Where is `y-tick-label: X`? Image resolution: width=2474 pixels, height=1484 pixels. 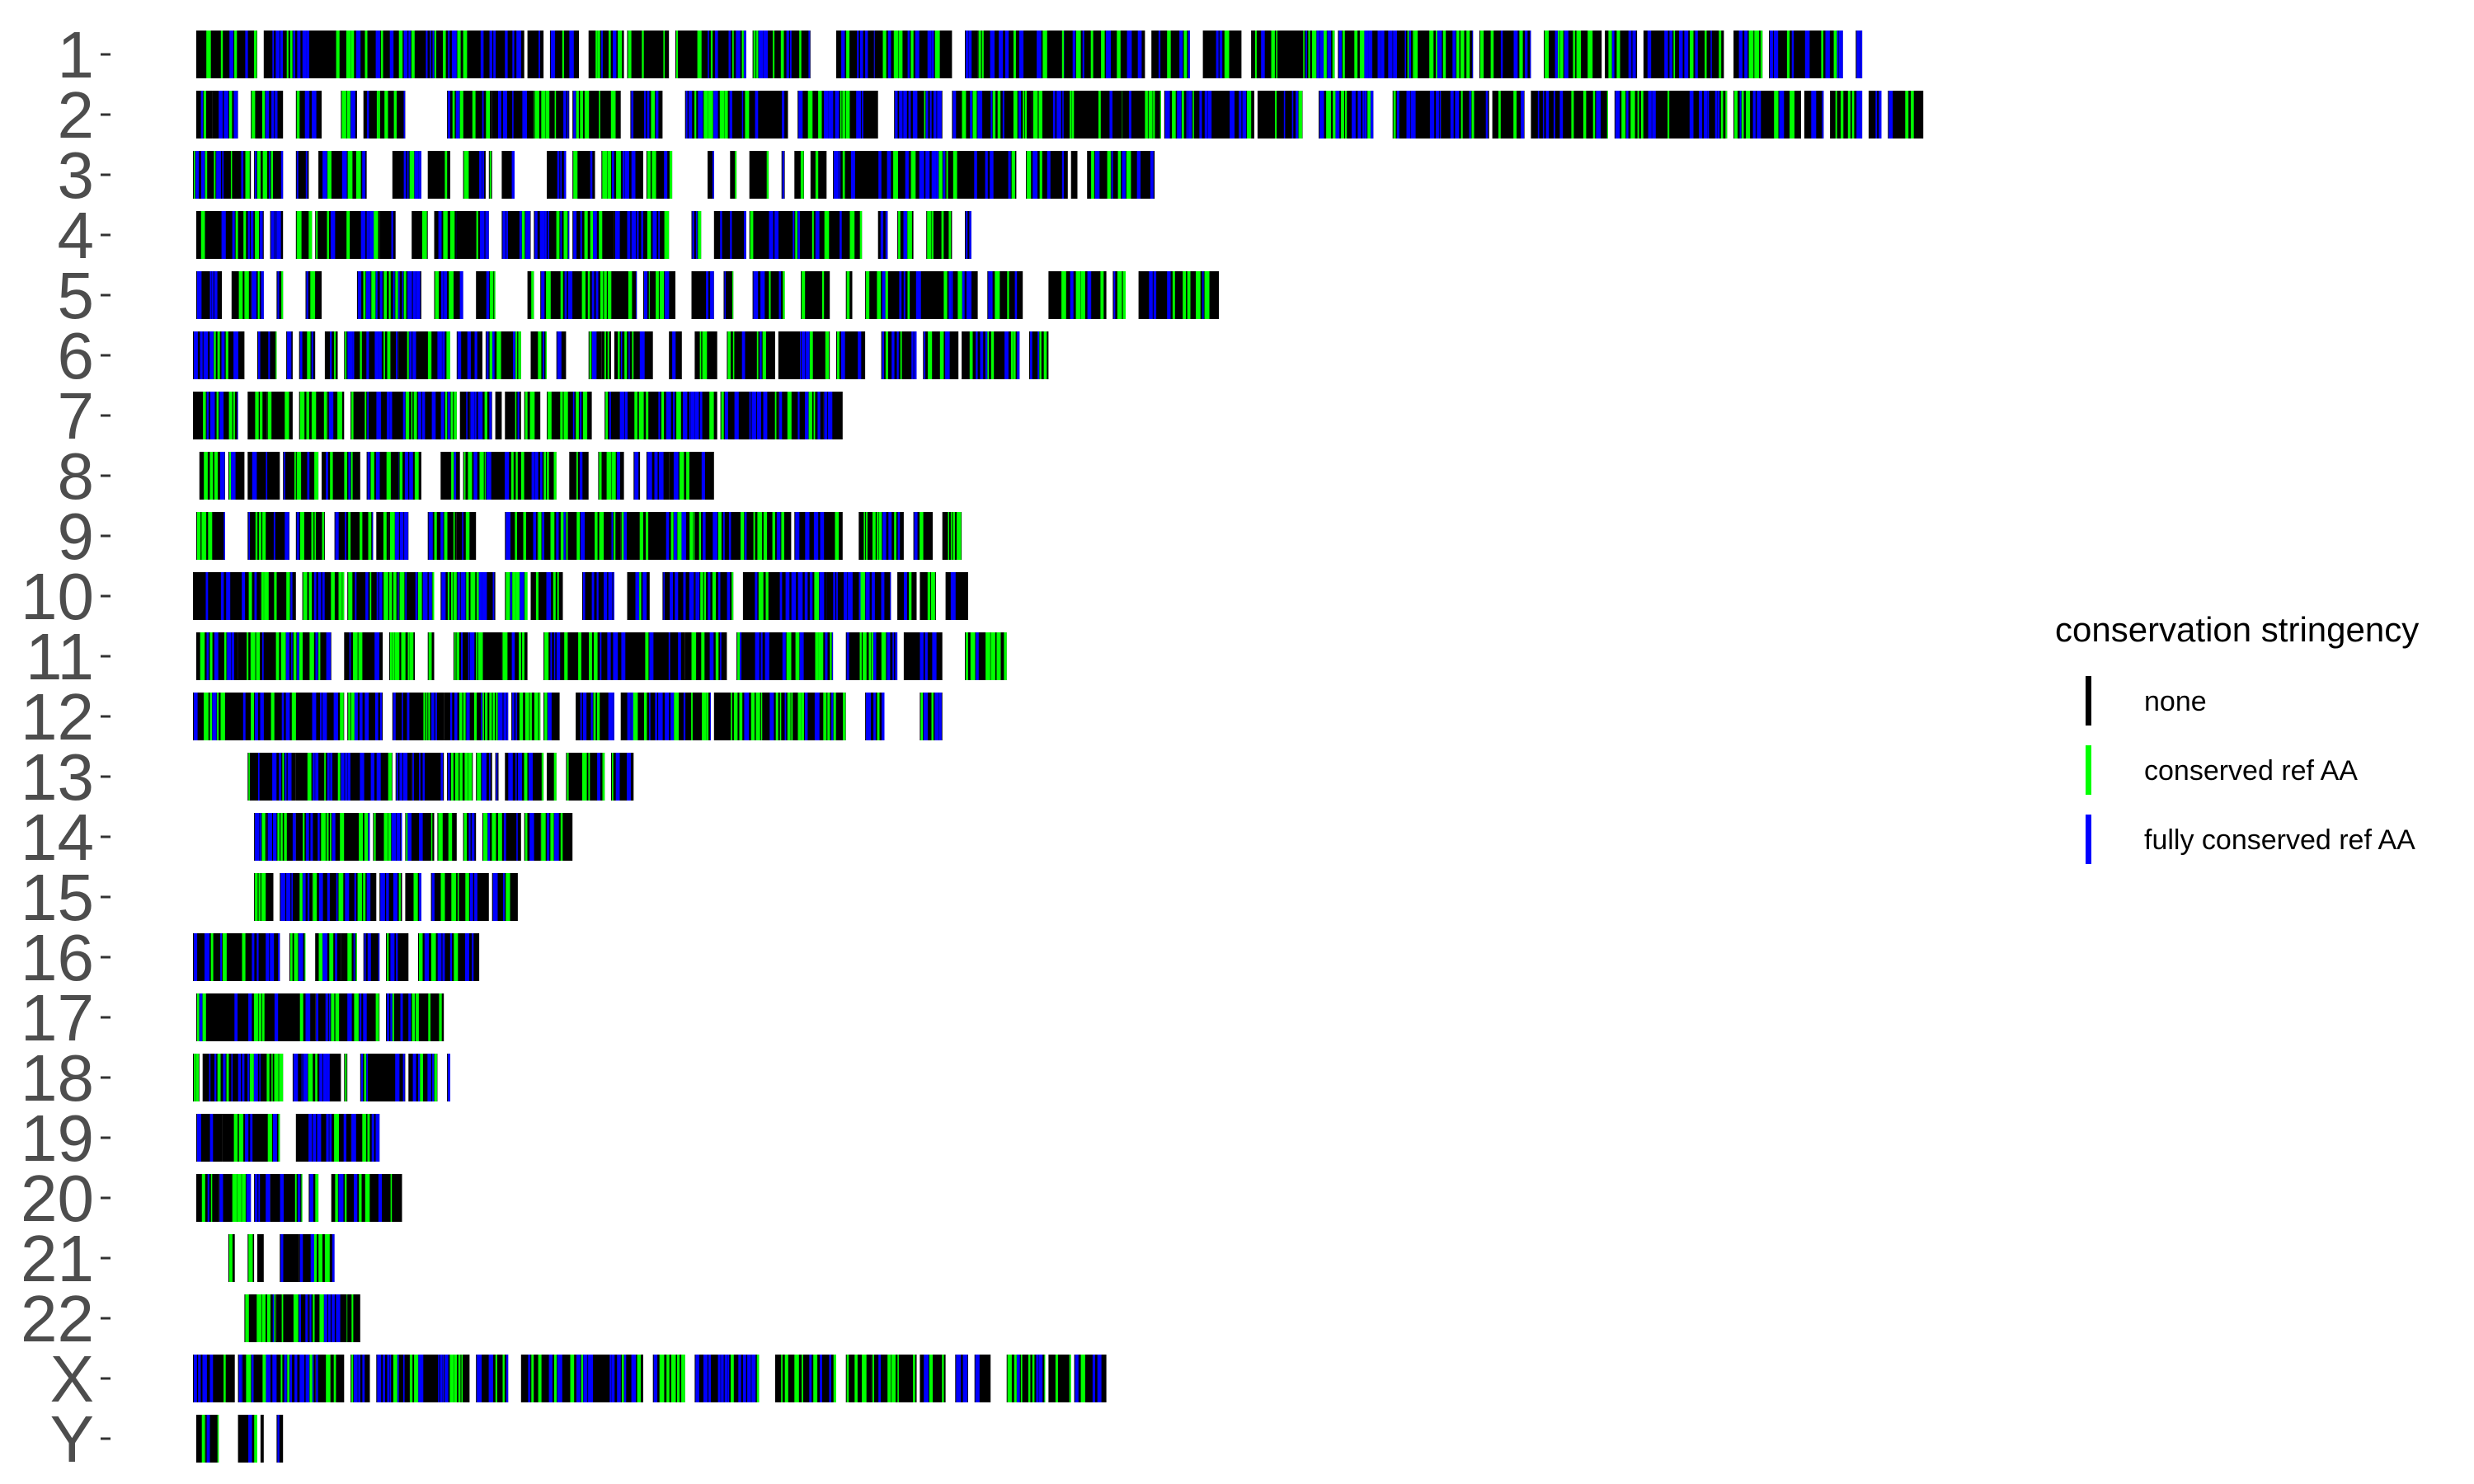
y-tick-label: X is located at coordinates (72, 1379).